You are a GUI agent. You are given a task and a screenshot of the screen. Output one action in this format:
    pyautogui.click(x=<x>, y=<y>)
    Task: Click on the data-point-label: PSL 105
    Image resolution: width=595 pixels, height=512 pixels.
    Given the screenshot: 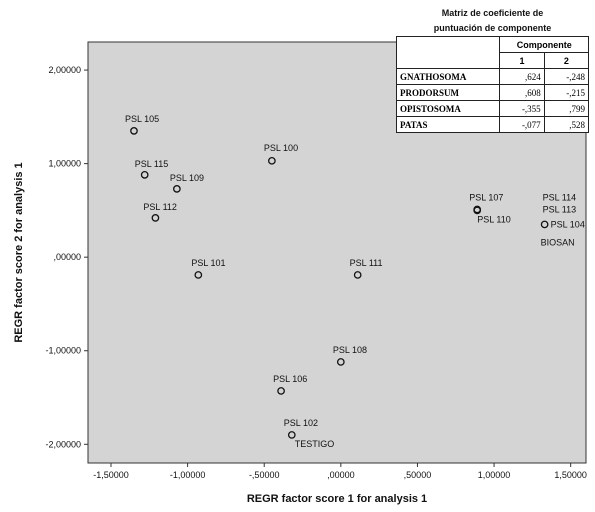 What is the action you would take?
    pyautogui.click(x=142, y=119)
    